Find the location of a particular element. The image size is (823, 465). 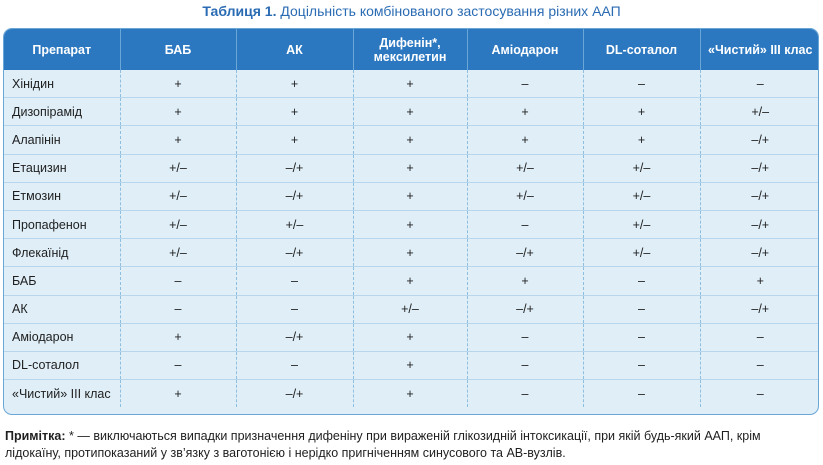

row-drug-name: Етмозин is located at coordinates (62, 196).